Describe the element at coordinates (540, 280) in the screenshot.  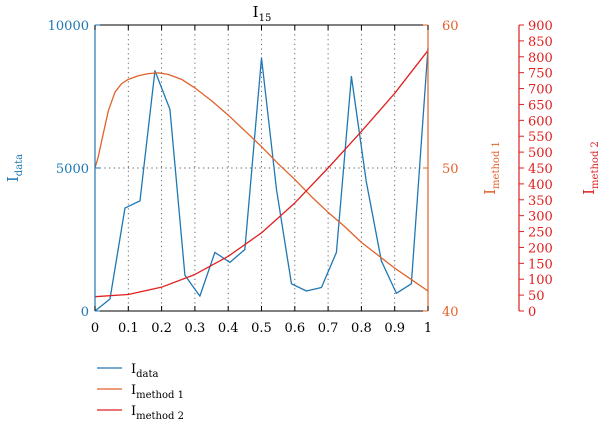
I see `right2-tick-label-2: 100` at that location.